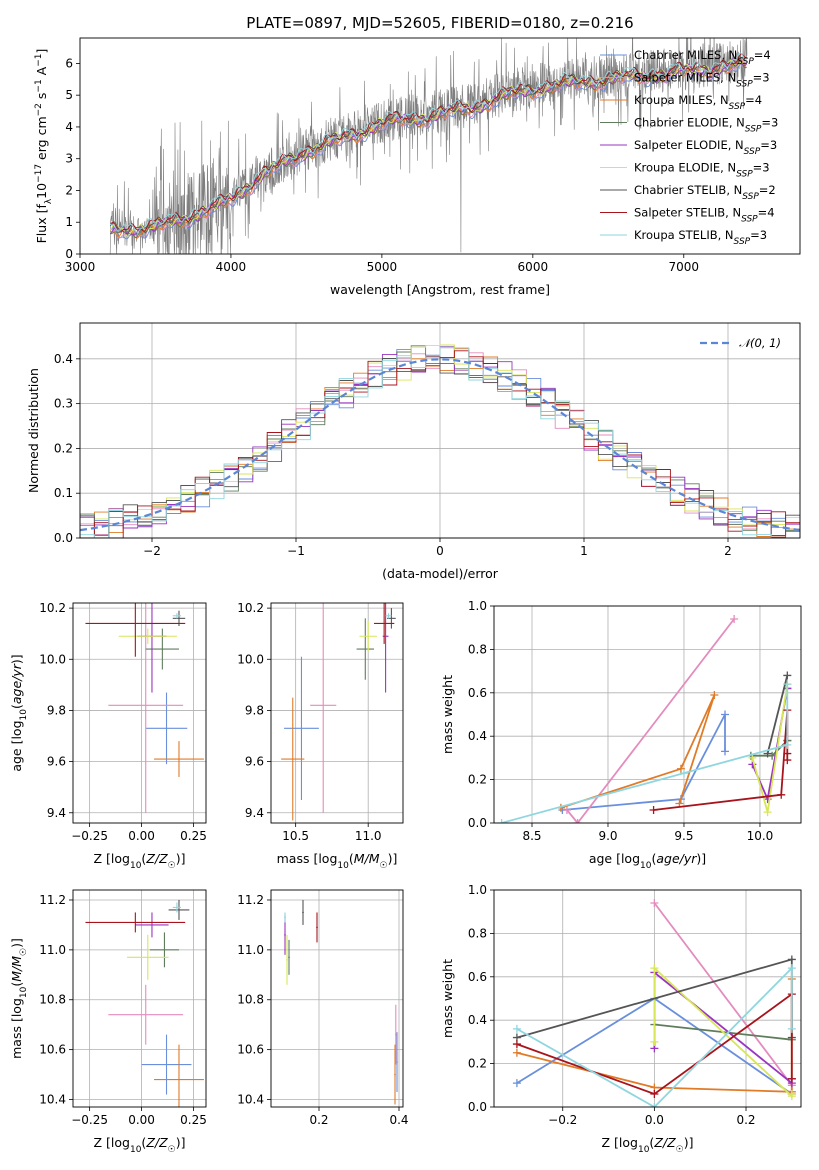 This screenshot has width=819, height=1170. What do you see at coordinates (698, 102) in the screenshot?
I see `legend-label-kroupa-miles: Kroupa MILES, NSSP=4` at bounding box center [698, 102].